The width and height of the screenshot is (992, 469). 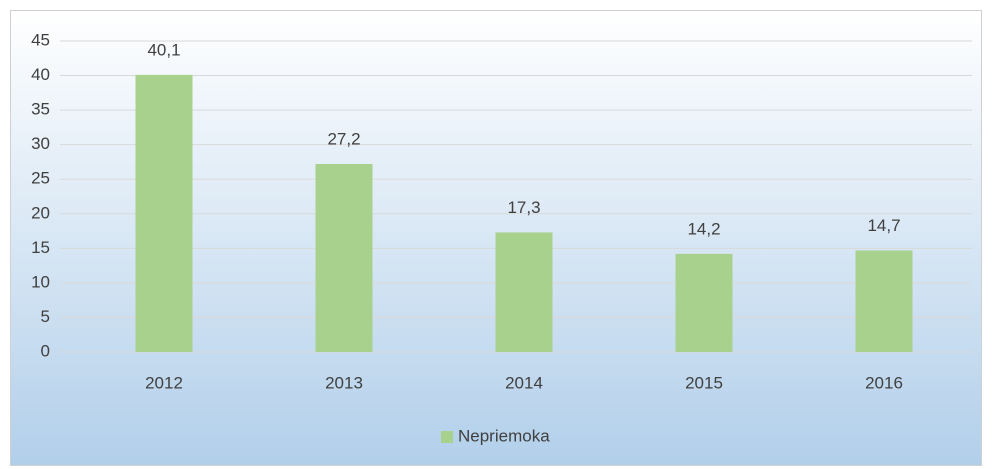 What do you see at coordinates (504, 435) in the screenshot?
I see `legend-label: Nepriemoka` at bounding box center [504, 435].